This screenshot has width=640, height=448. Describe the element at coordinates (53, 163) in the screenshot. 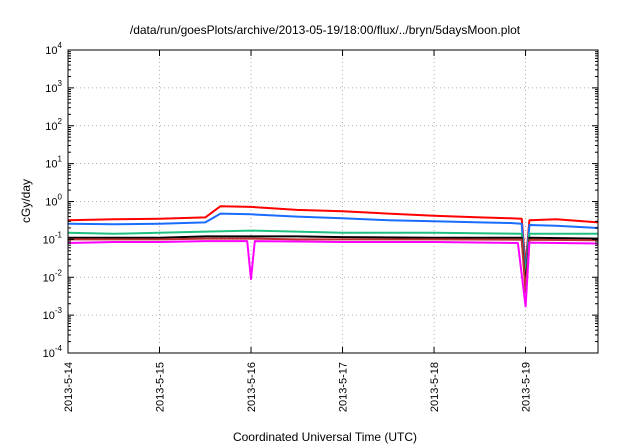

I see `y-tick-label: 10¹` at that location.